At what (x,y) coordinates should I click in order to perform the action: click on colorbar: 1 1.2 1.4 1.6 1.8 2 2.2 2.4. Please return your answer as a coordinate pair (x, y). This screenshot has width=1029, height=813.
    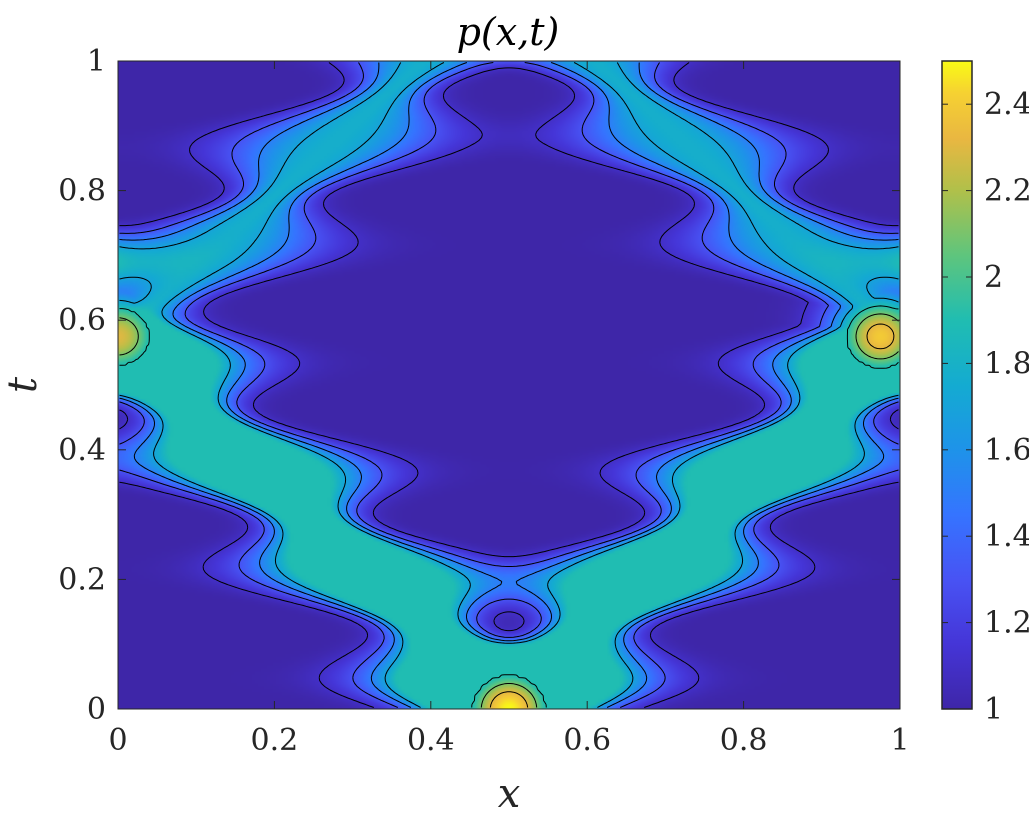
    Looking at the image, I should click on (985, 393).